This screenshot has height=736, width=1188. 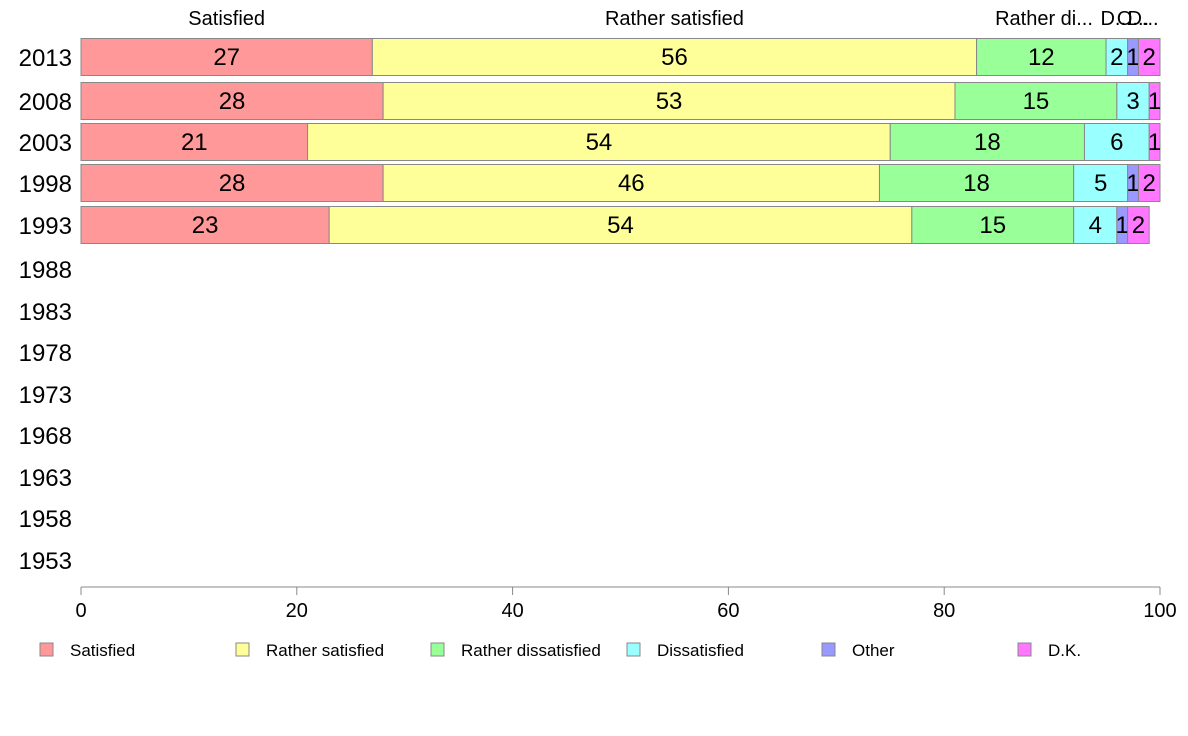 I want to click on data-label: 46, so click(x=631, y=183).